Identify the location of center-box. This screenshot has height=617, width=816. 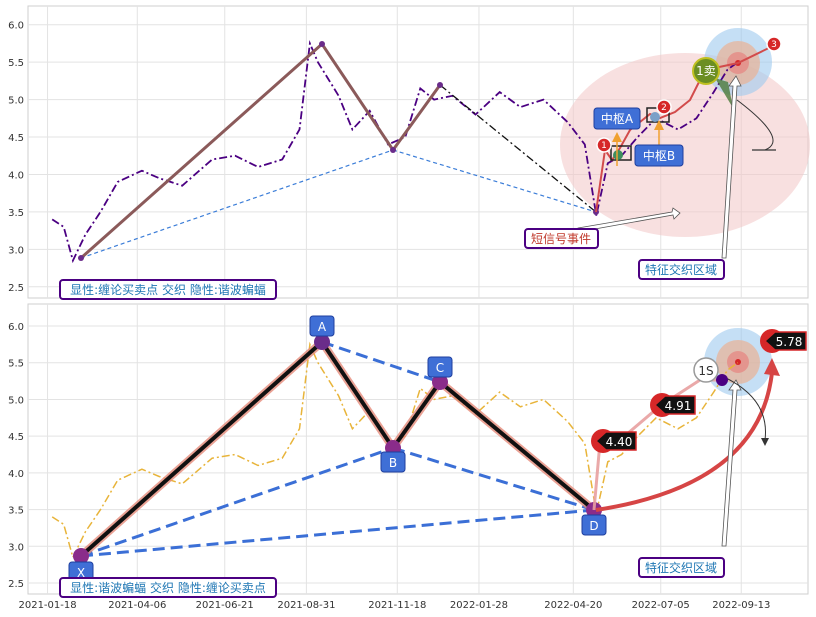
(621, 153).